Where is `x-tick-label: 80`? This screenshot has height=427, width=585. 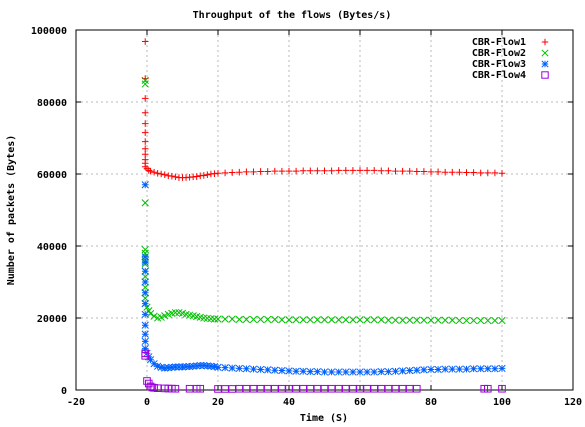
x-tick-label: 80 is located at coordinates (431, 402).